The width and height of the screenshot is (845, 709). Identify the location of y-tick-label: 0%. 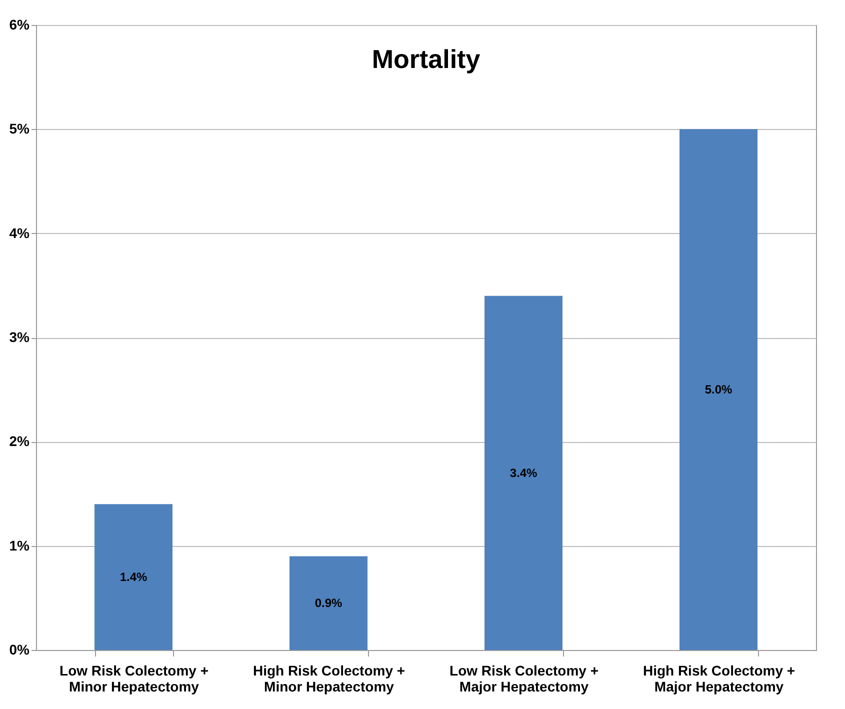
(19, 650).